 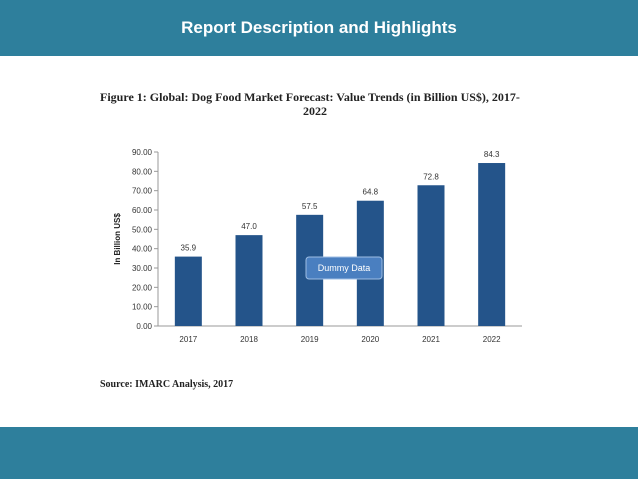 I want to click on x-tick-label: 2017, so click(x=188, y=339).